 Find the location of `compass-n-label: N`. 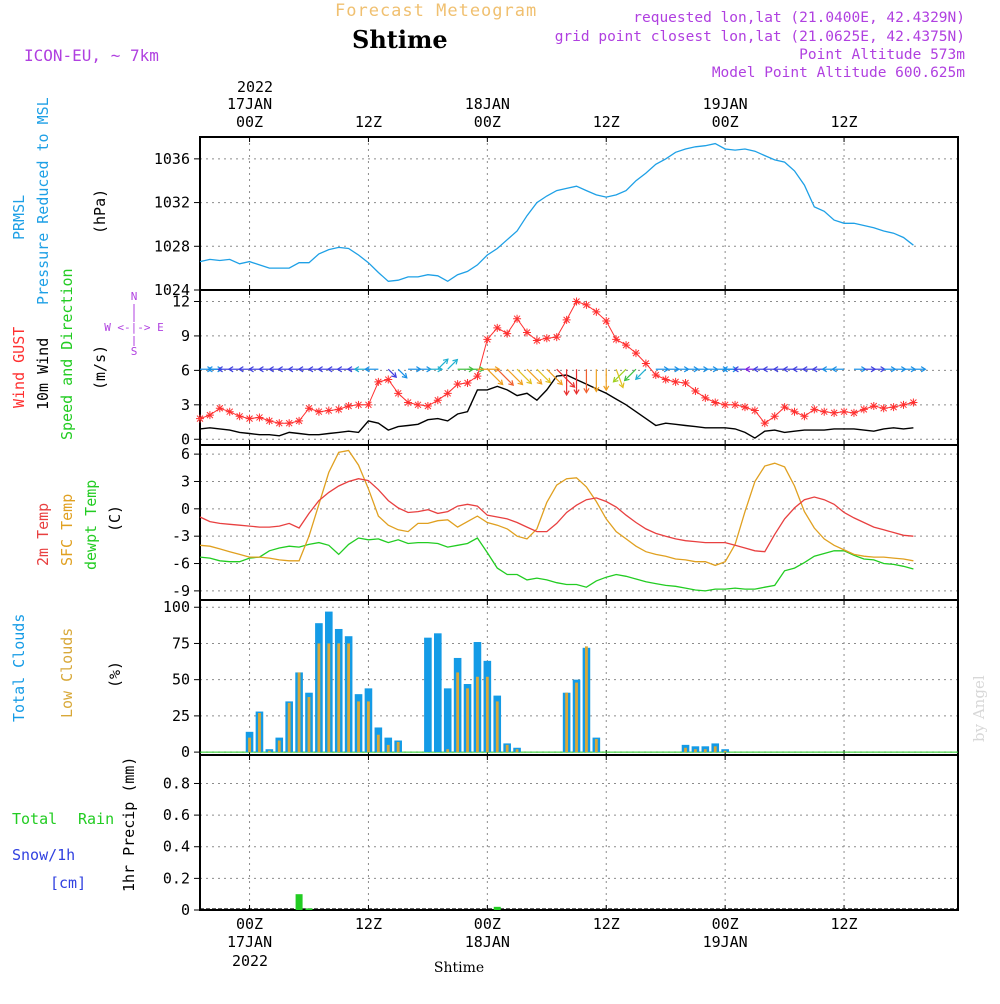

compass-n-label: N is located at coordinates (134, 296).